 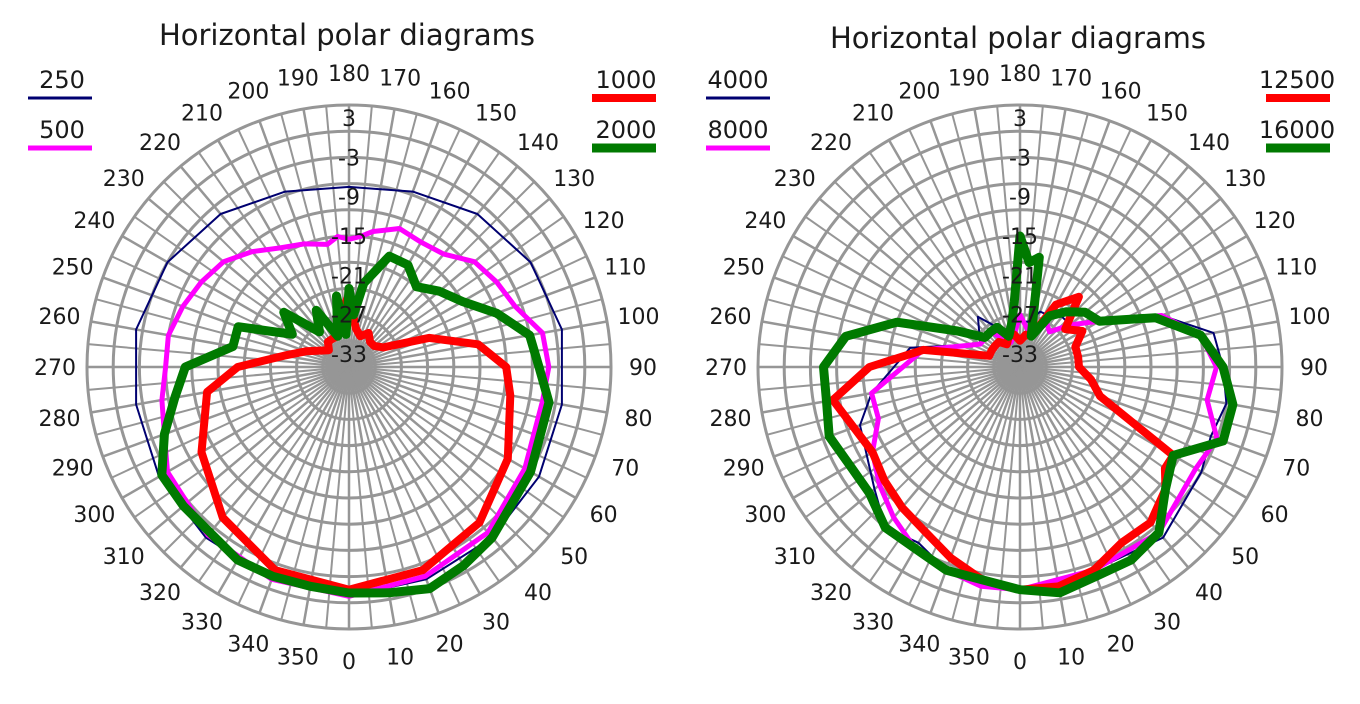 What do you see at coordinates (538, 593) in the screenshot?
I see `angle-label-40: 40` at bounding box center [538, 593].